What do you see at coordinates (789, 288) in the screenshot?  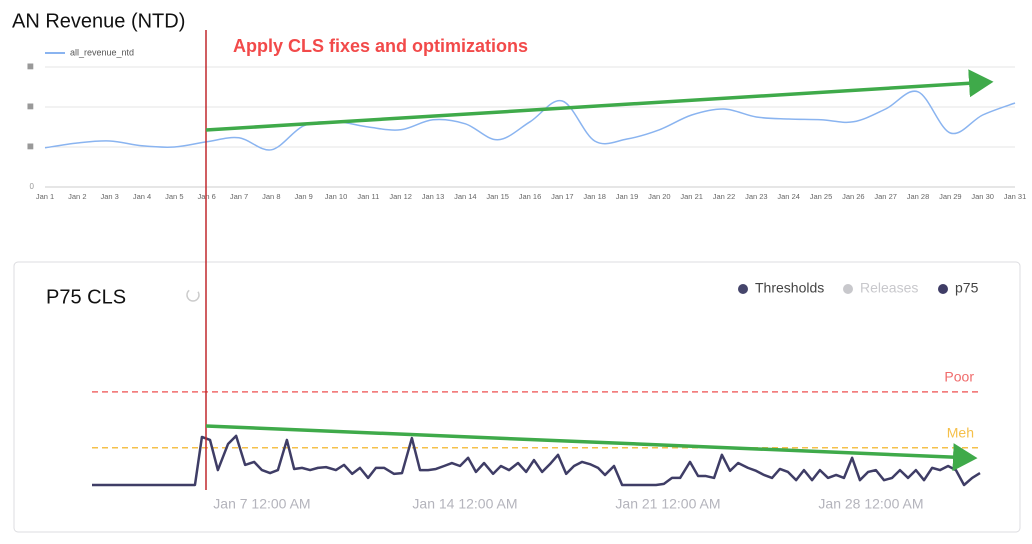 I see `legend-label: Thresholds` at bounding box center [789, 288].